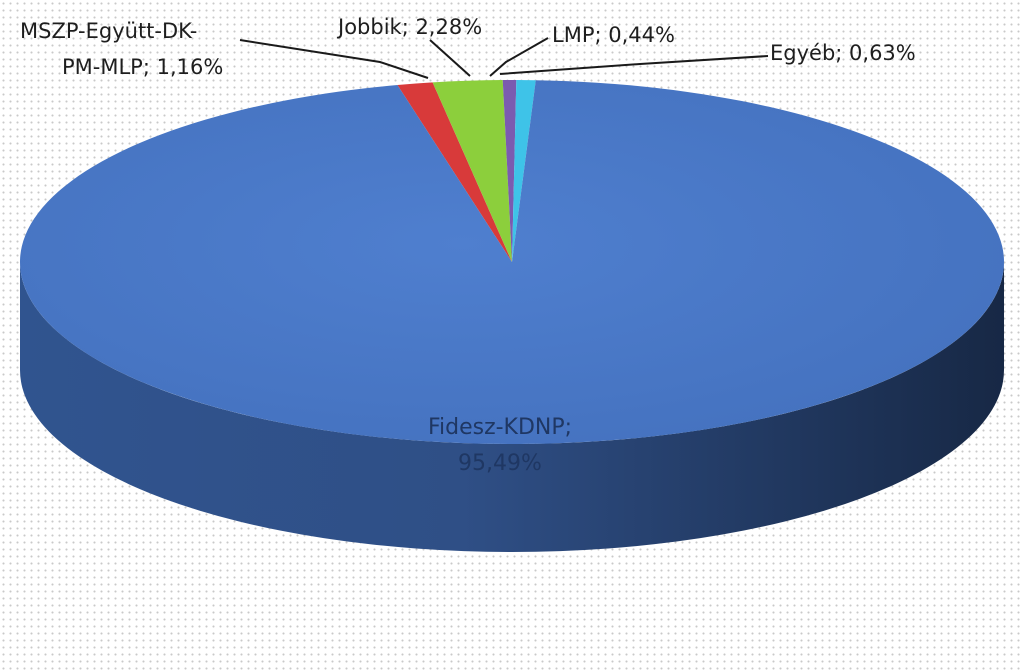  Describe the element at coordinates (409, 27) in the screenshot. I see `data-label-jobbik: Jobbik; 2,28%` at that location.